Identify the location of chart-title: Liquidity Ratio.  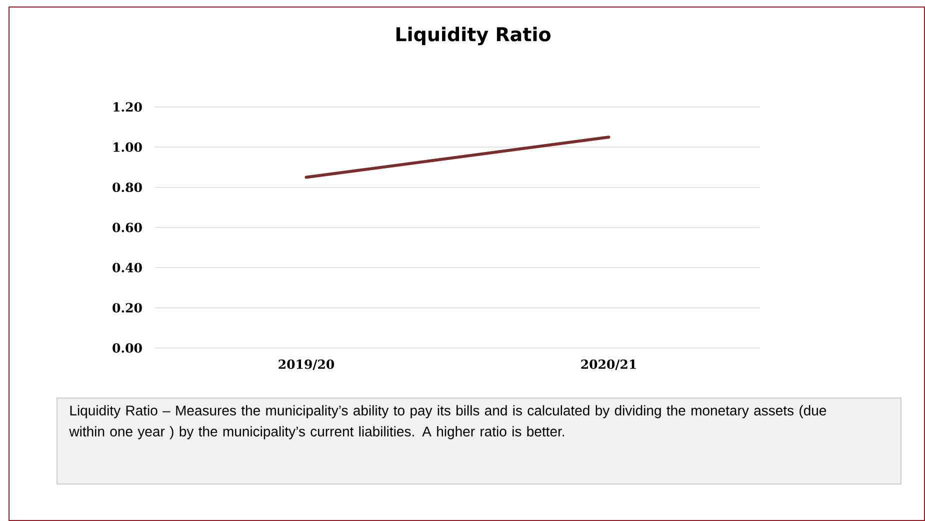
(473, 36).